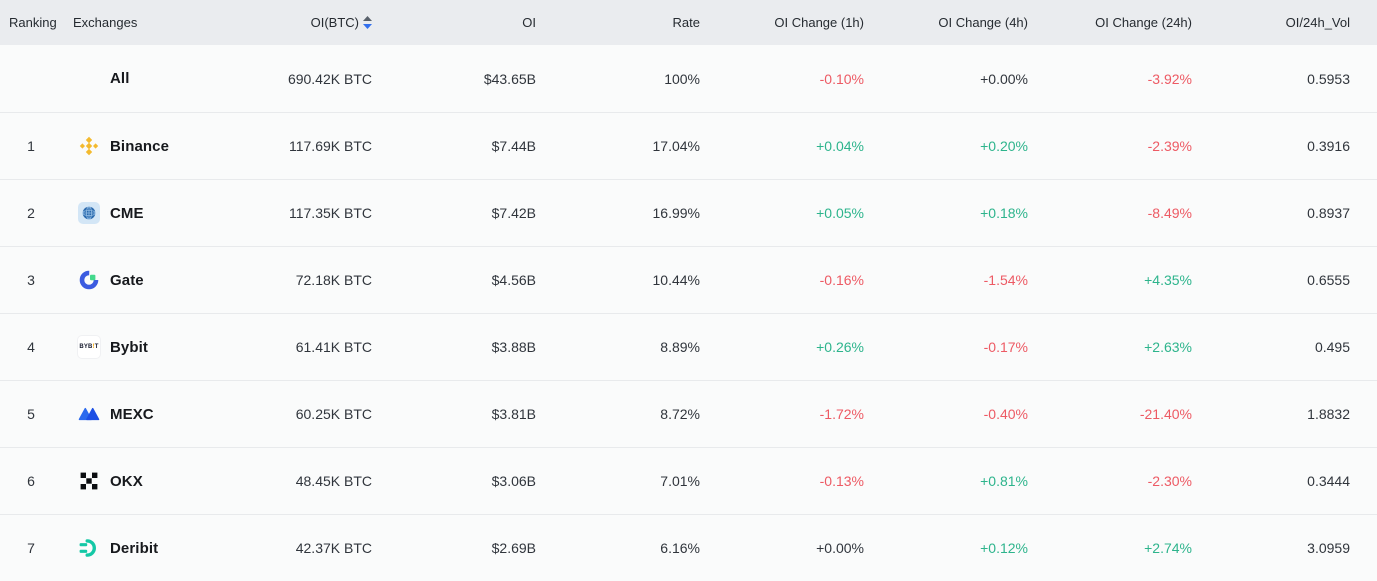 The image size is (1377, 581). Describe the element at coordinates (1317, 22) in the screenshot. I see `column-header-oi-24h-vol: OI/24h_Vol` at that location.